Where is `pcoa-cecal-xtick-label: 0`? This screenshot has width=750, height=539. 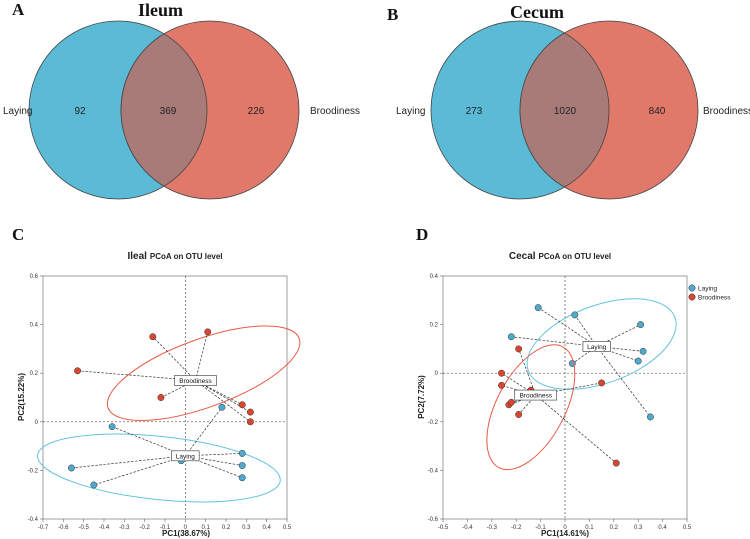
pcoa-cecal-xtick-label: 0 is located at coordinates (565, 528).